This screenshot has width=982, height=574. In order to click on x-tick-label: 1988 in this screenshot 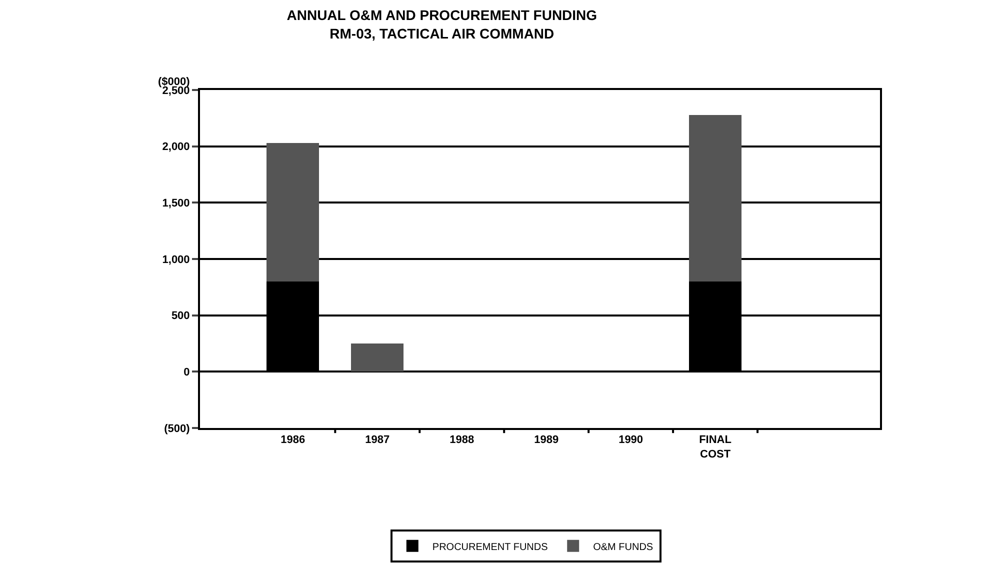, I will do `click(462, 440)`.